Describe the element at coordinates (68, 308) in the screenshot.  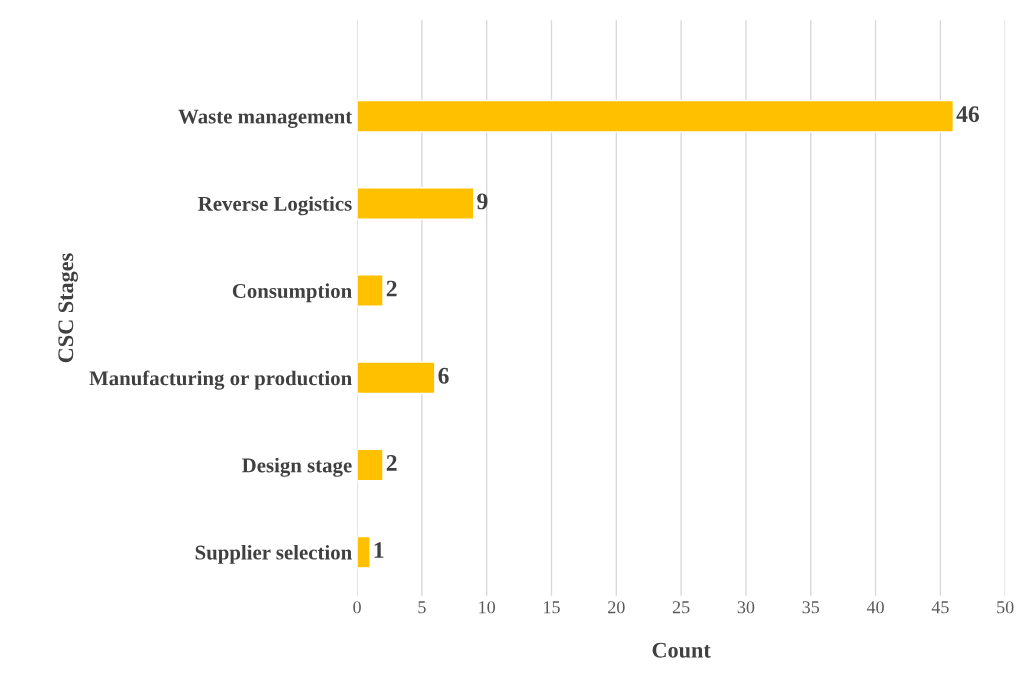
I see `y-axis-title: CSC Stages` at that location.